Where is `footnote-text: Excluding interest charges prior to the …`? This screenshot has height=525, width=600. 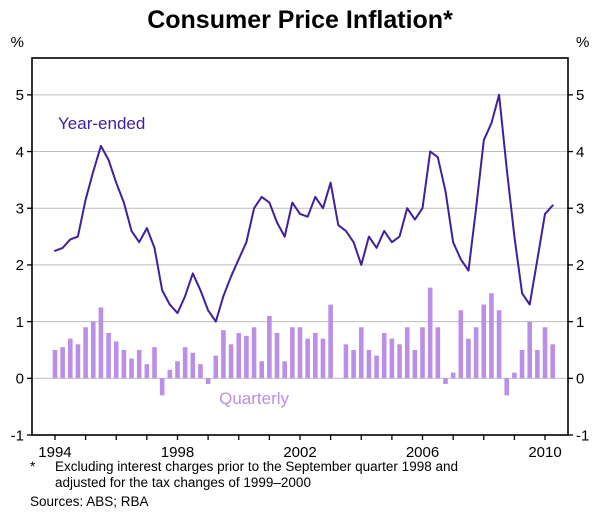 footnote-text: Excluding interest charges prior to the … is located at coordinates (256, 475).